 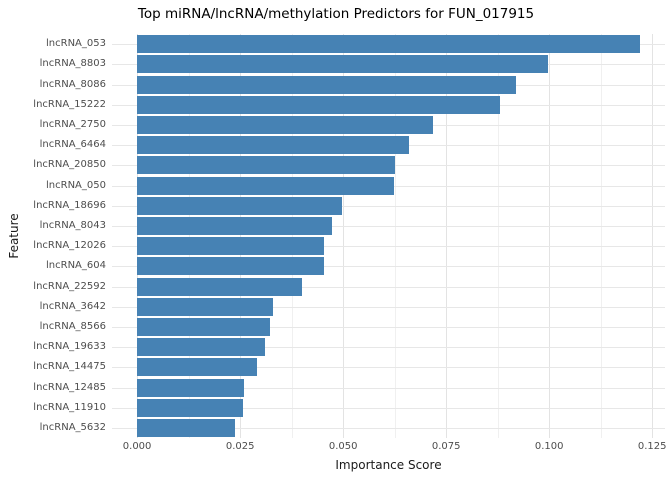 What do you see at coordinates (69, 205) in the screenshot?
I see `y-tick-label: lncRNA_18696` at bounding box center [69, 205].